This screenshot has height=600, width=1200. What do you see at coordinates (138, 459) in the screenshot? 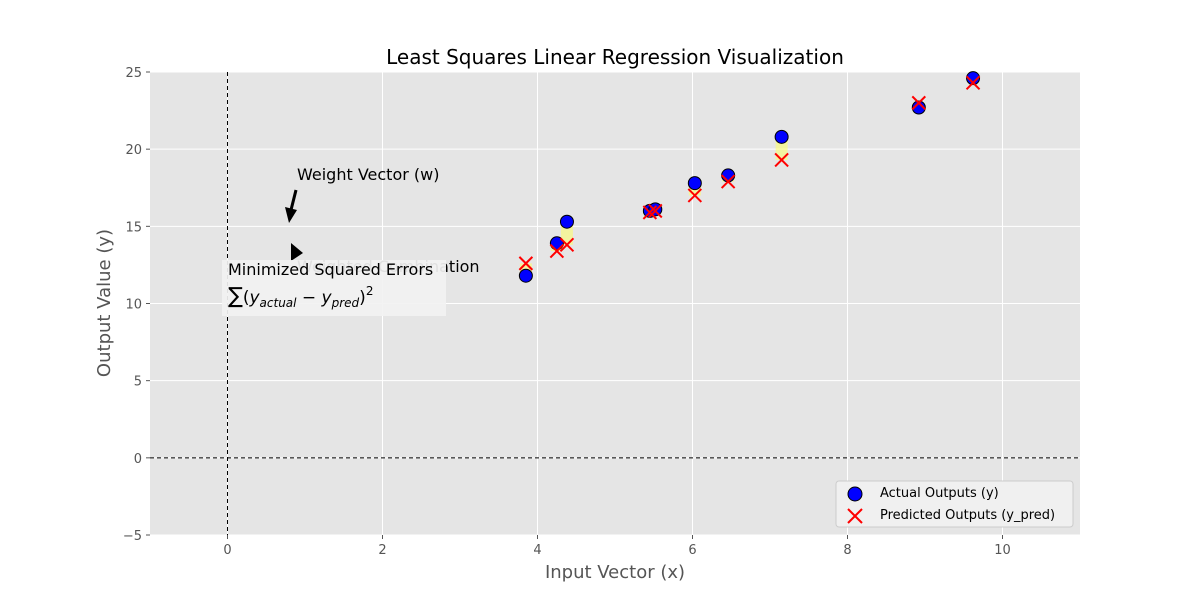
I see `y-tick-label: 0` at bounding box center [138, 459].